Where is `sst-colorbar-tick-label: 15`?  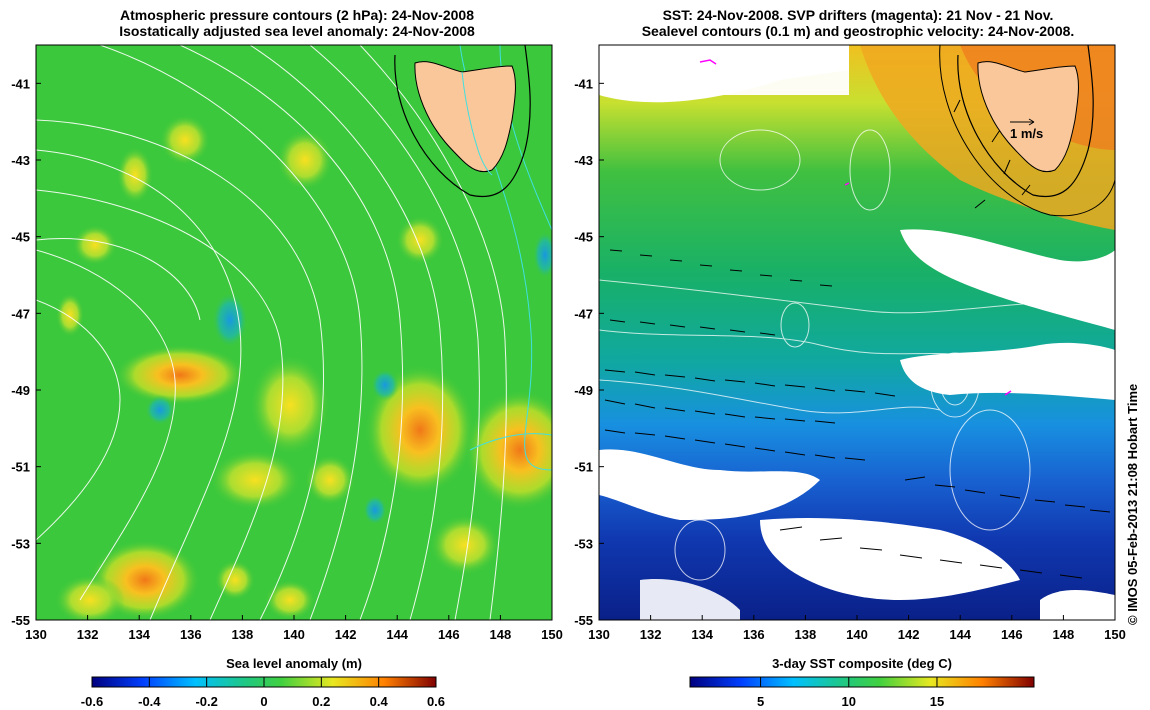
sst-colorbar-tick-label: 15 is located at coordinates (937, 701).